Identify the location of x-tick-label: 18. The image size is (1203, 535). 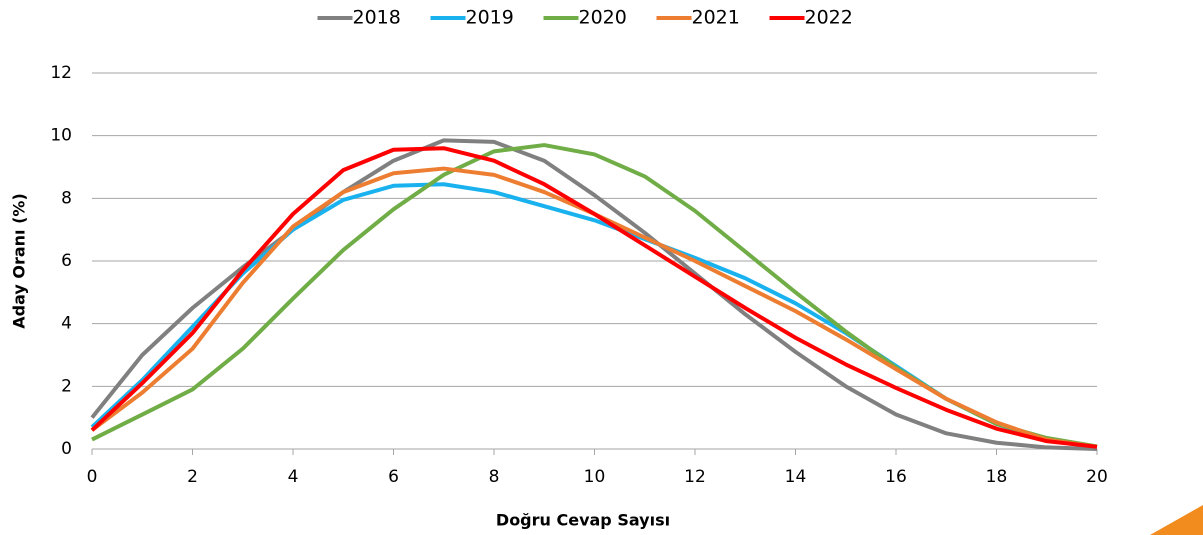
(997, 477).